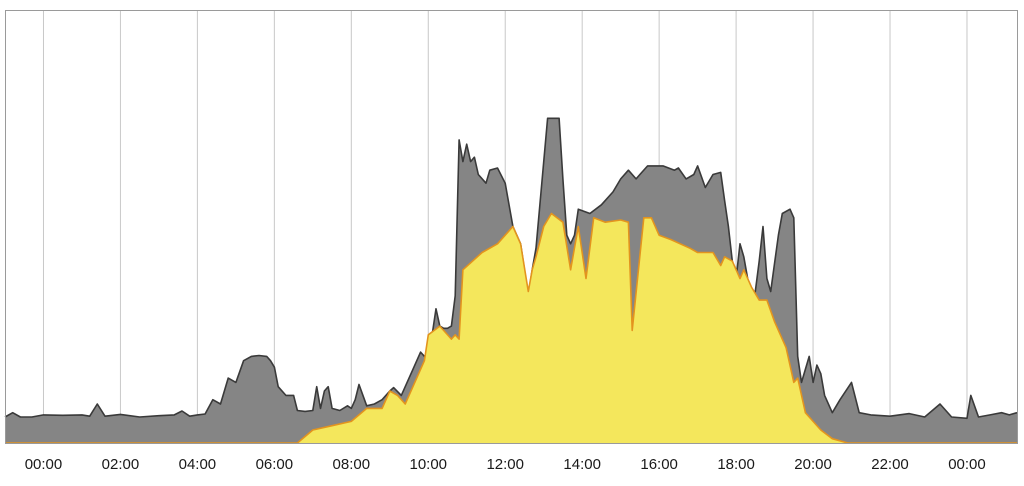 The height and width of the screenshot is (486, 1024). Describe the element at coordinates (198, 464) in the screenshot. I see `x-tick-label: 04:00` at that location.